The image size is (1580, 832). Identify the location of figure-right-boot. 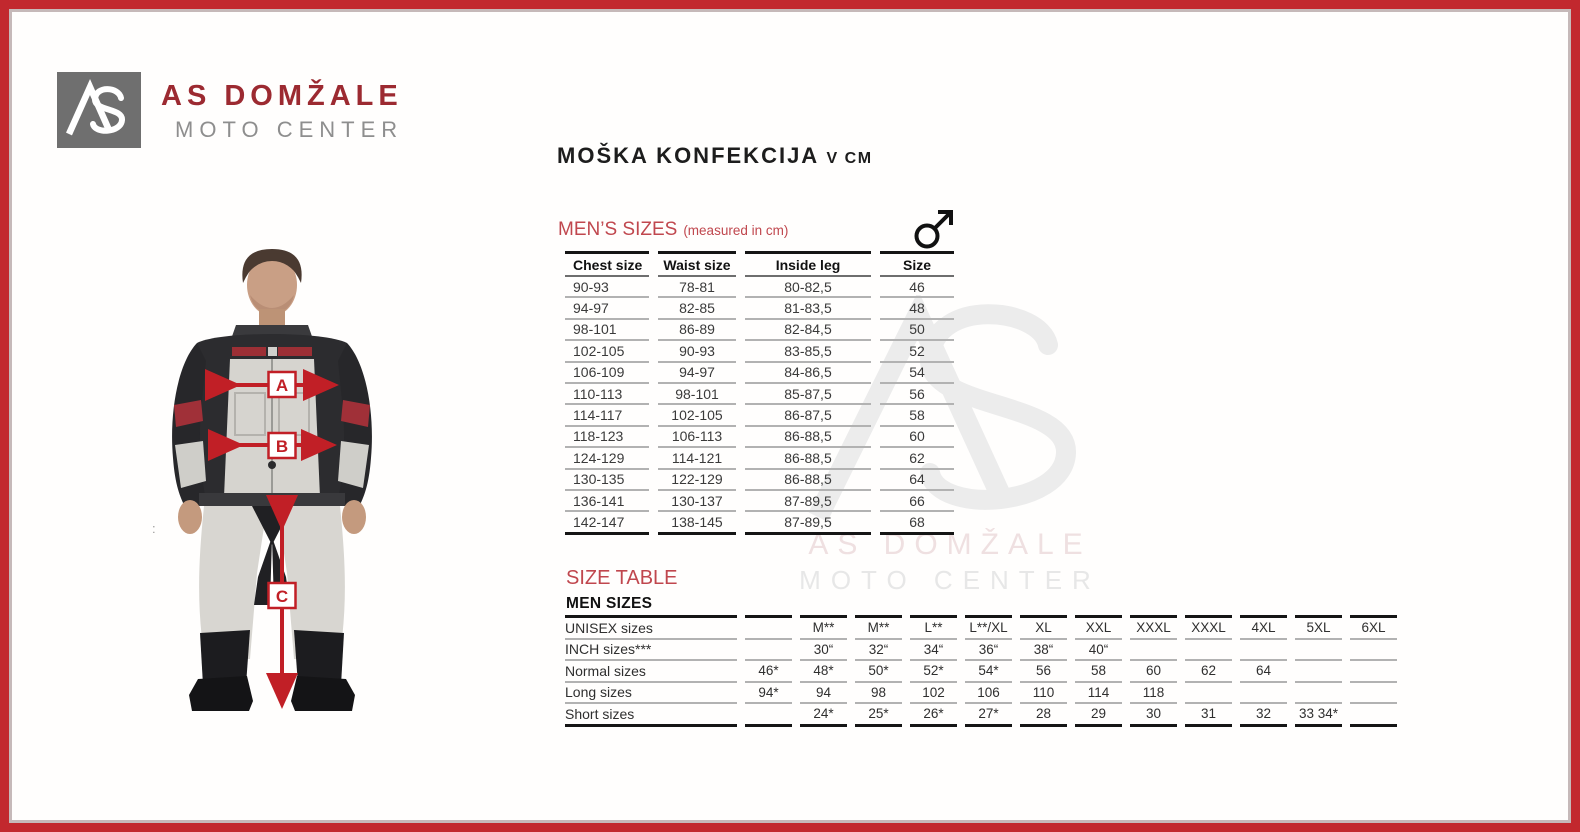
(323, 693).